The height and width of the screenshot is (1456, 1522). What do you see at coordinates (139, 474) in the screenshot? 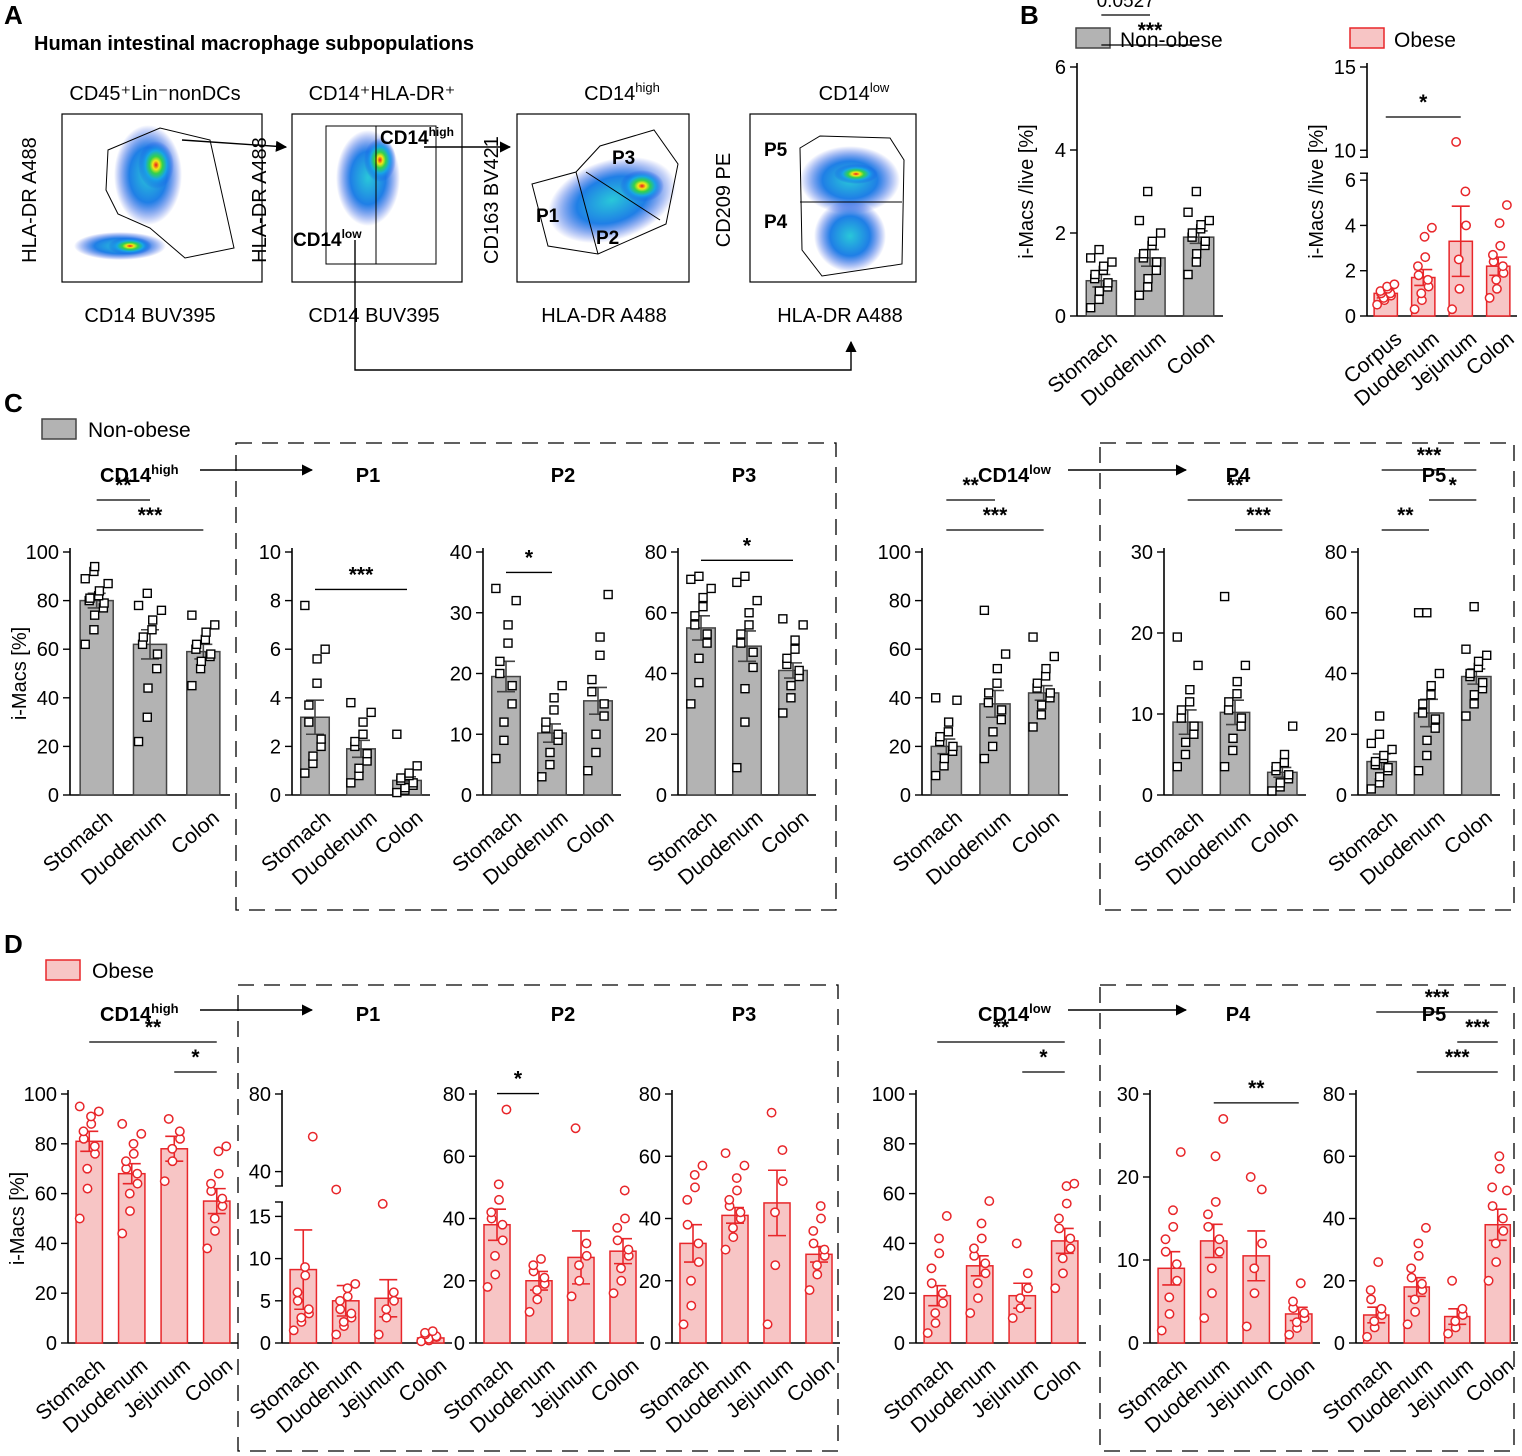
I see `header-c-cd14high: CD14high` at bounding box center [139, 474].